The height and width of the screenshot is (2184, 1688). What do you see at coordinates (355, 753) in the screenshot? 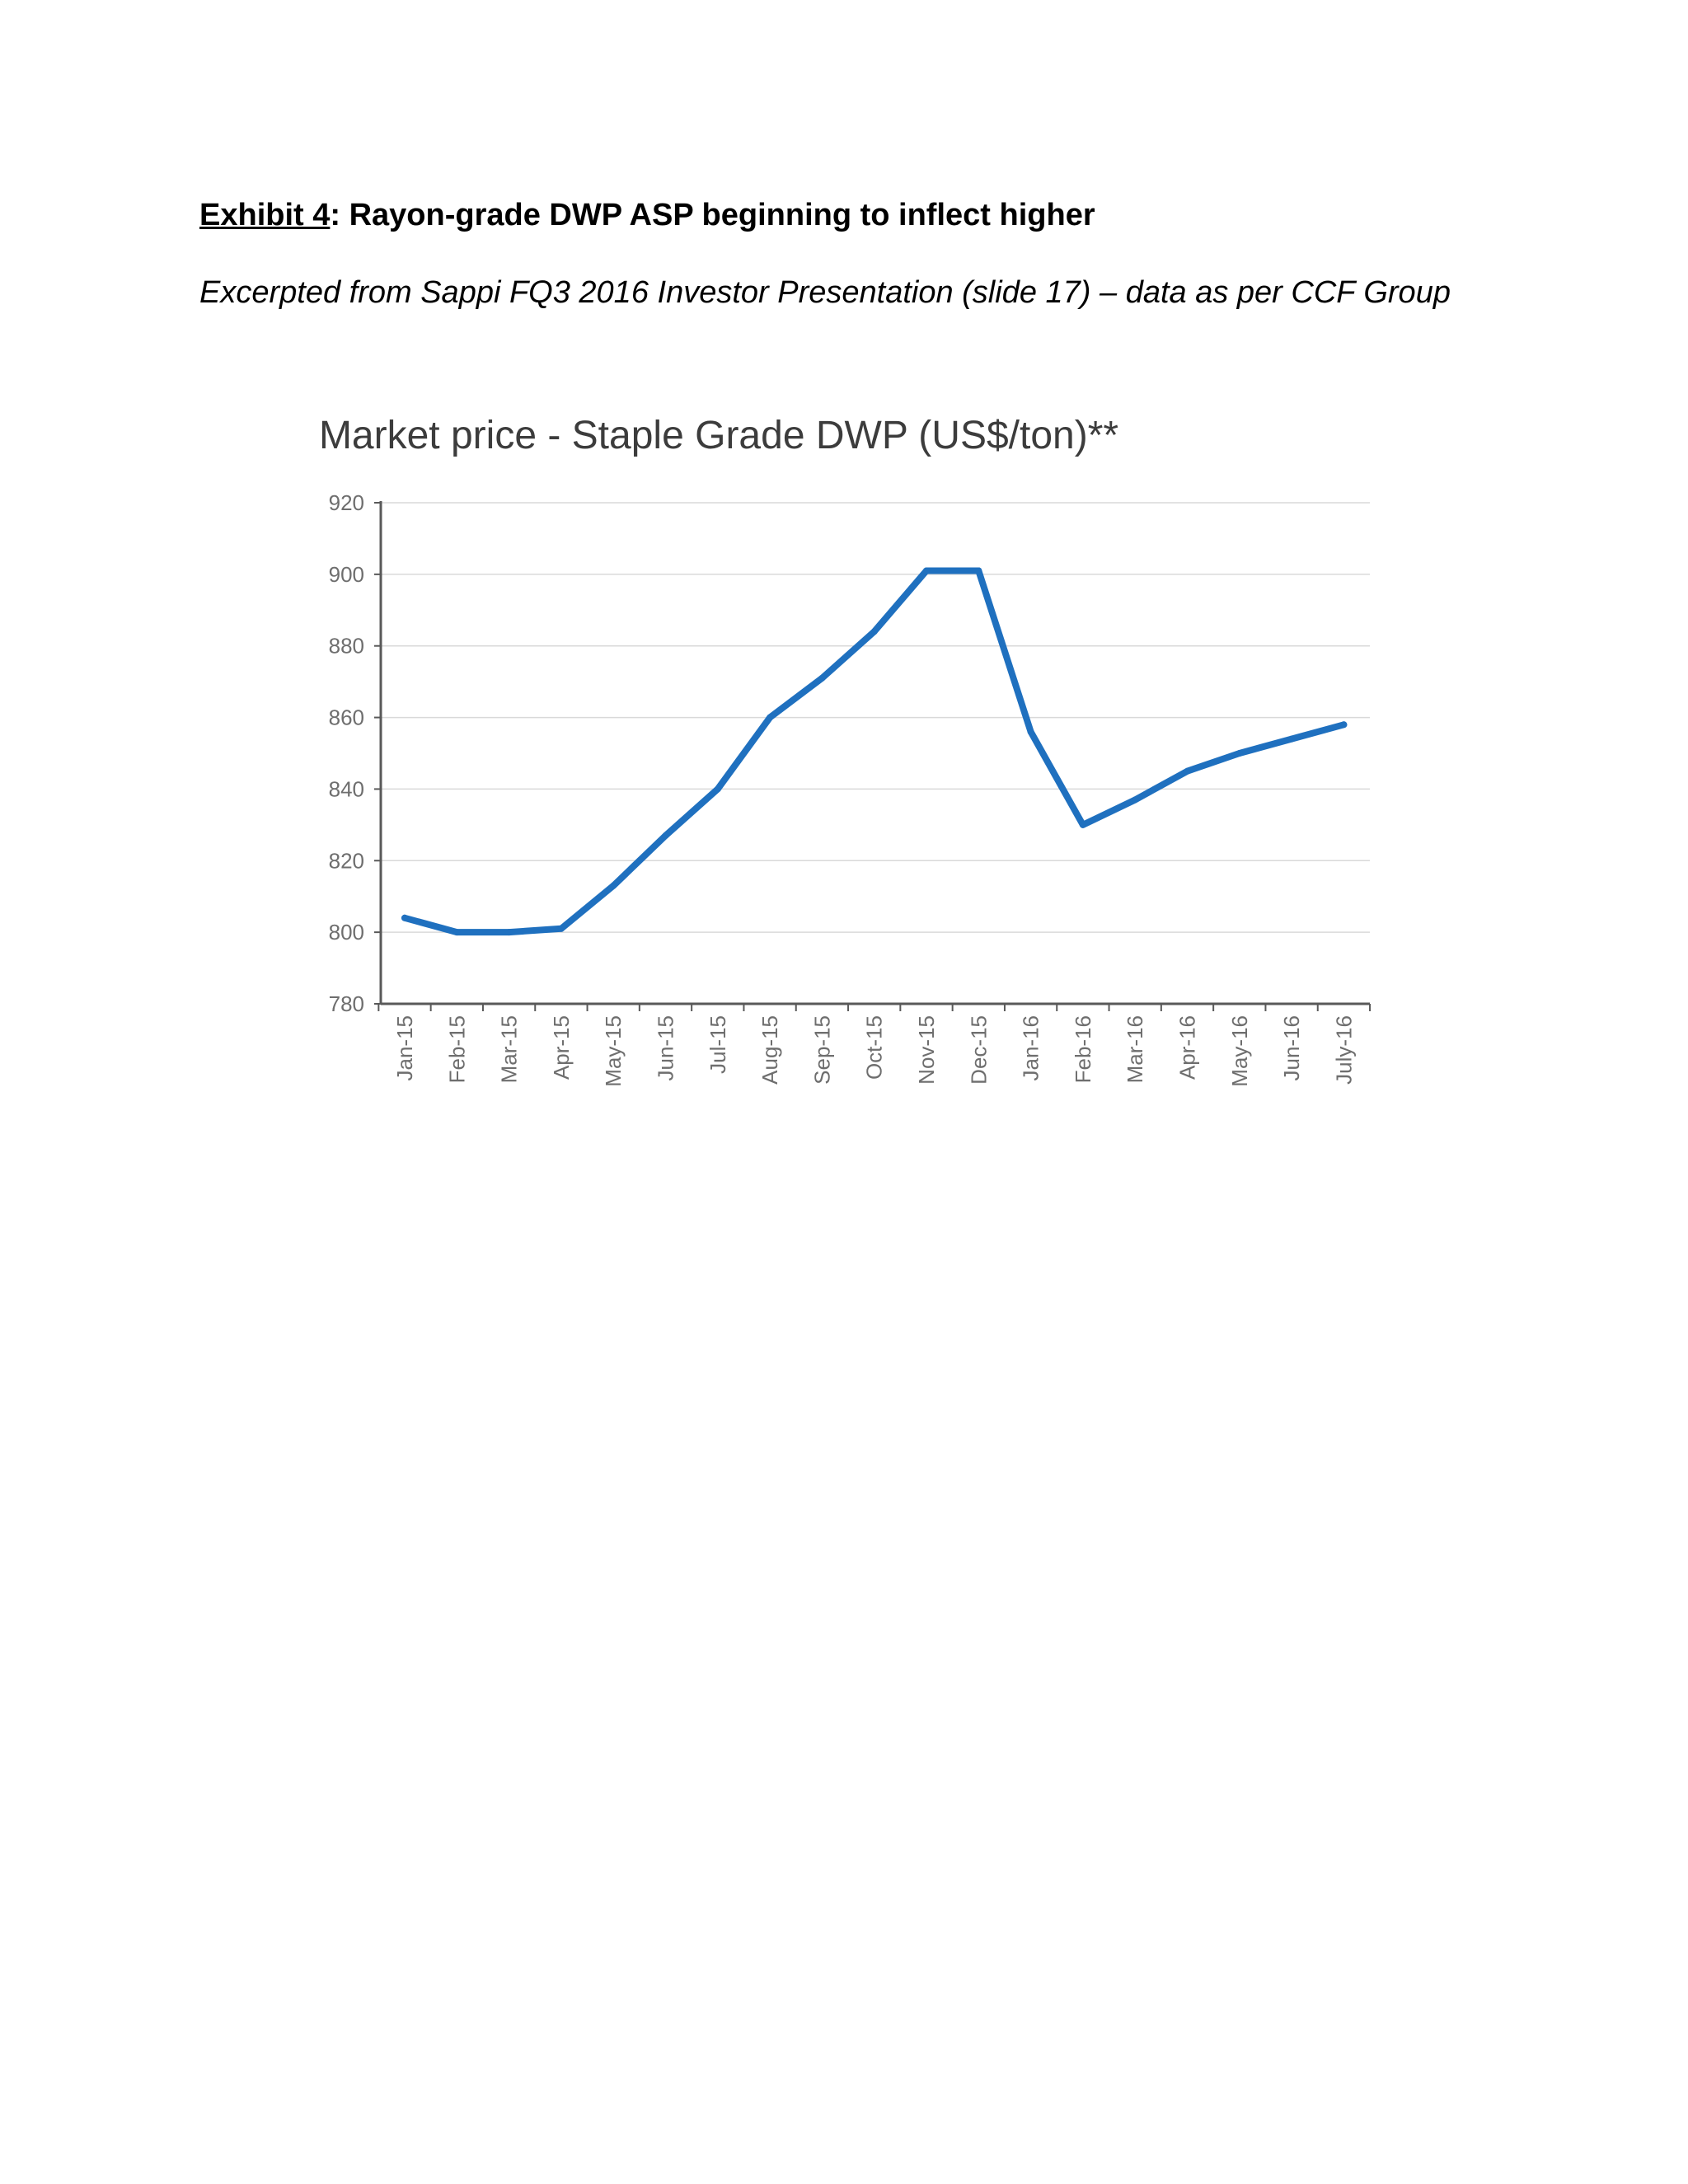
I see `y-axis-ticks: 780 800 820 840 860 880 900 920` at bounding box center [355, 753].